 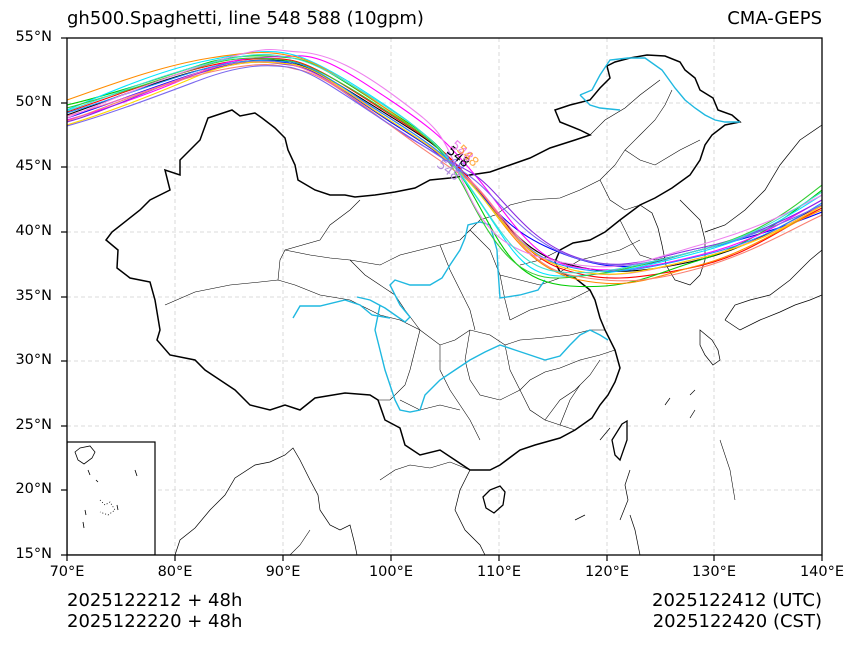 I want to click on lon-label-80: 80°E, so click(x=175, y=572).